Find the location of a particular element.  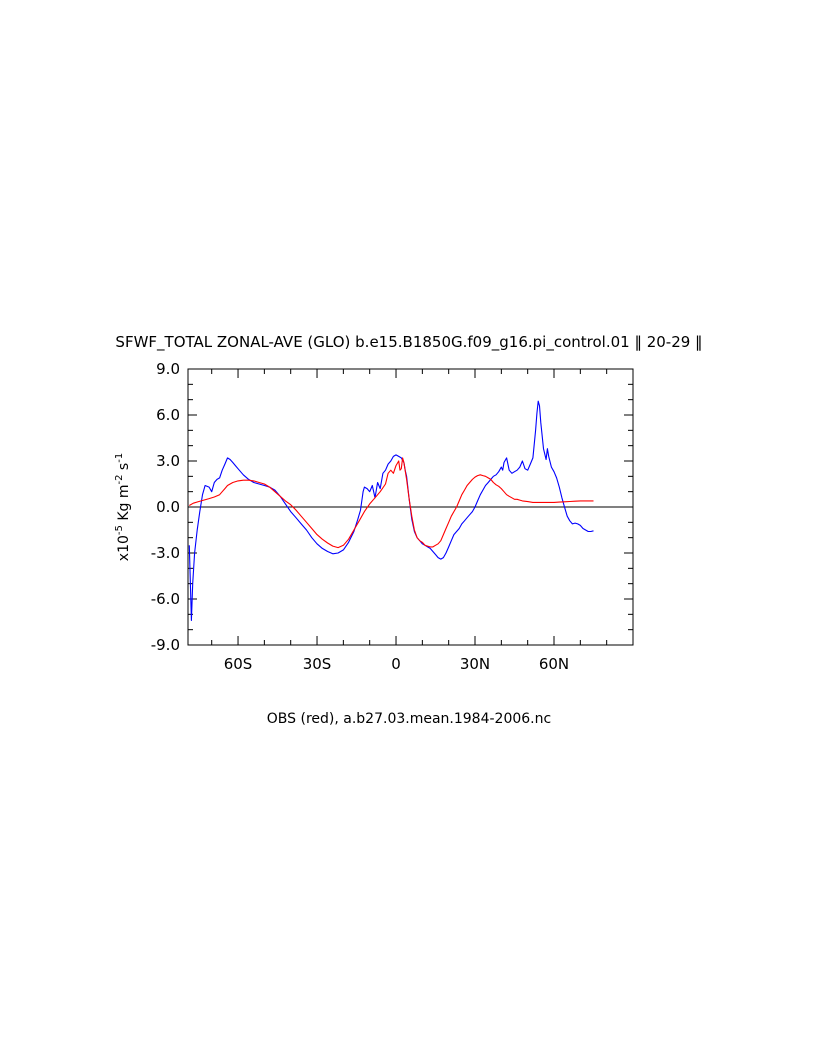

y-axis-label: x10-5 Kg m-2 s-1 is located at coordinates (123, 507).